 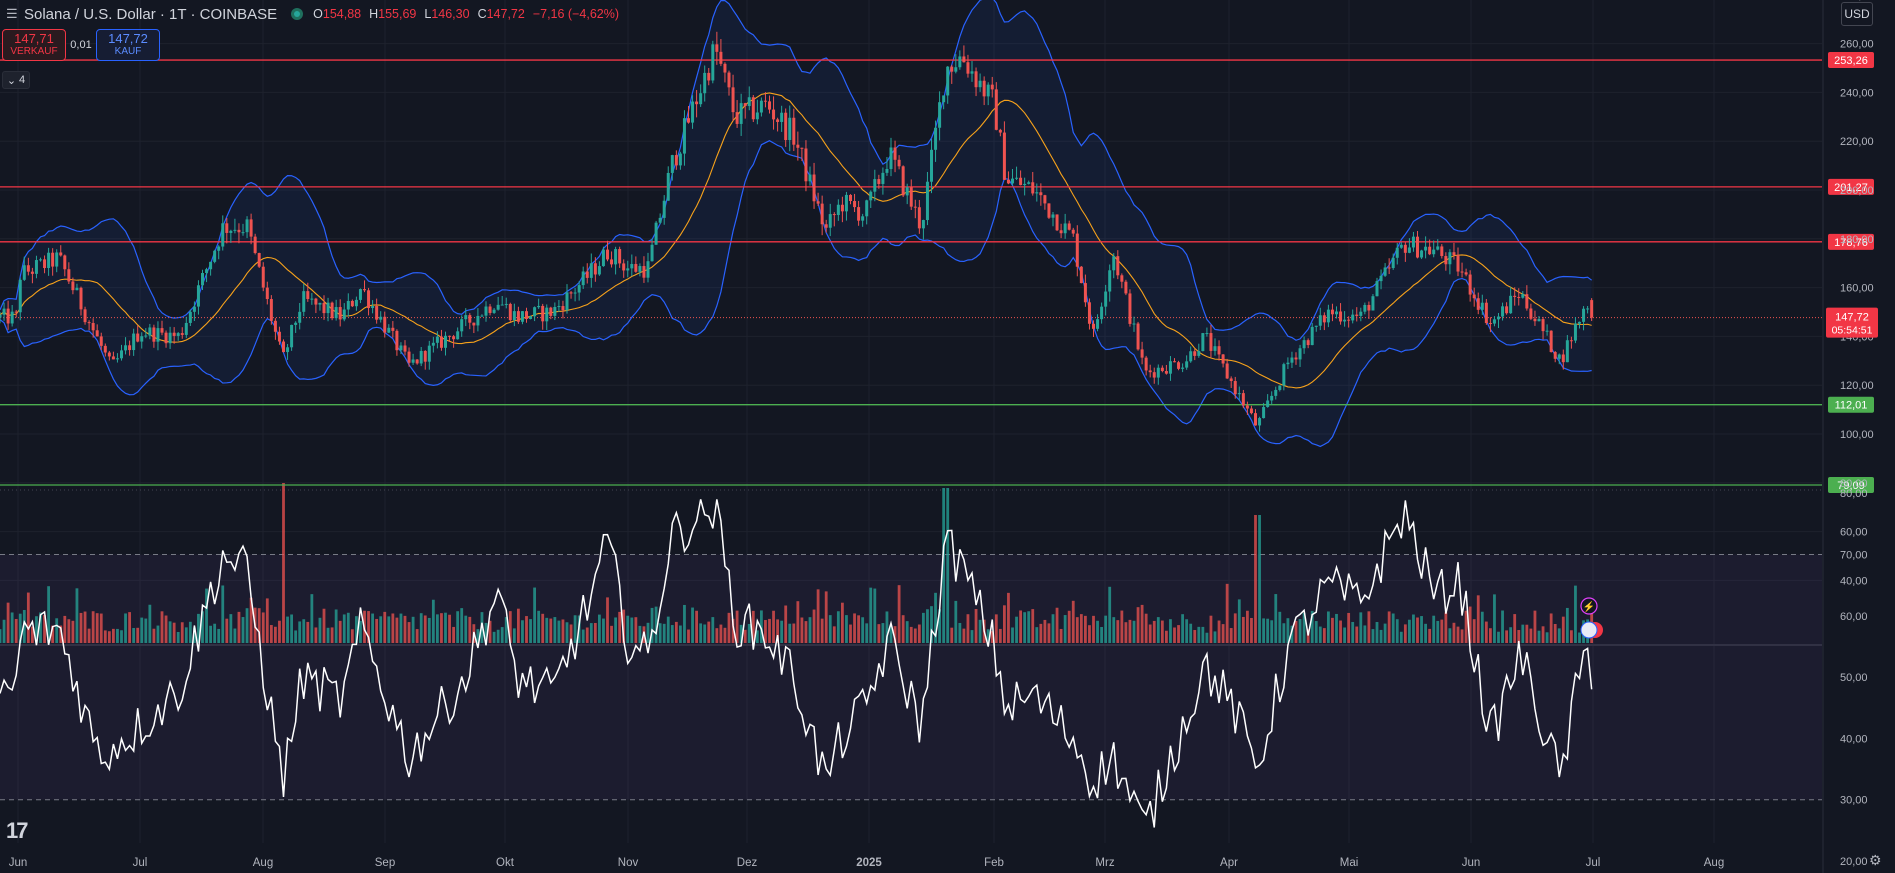 I want to click on gear-icon: ⚙, so click(x=1875, y=860).